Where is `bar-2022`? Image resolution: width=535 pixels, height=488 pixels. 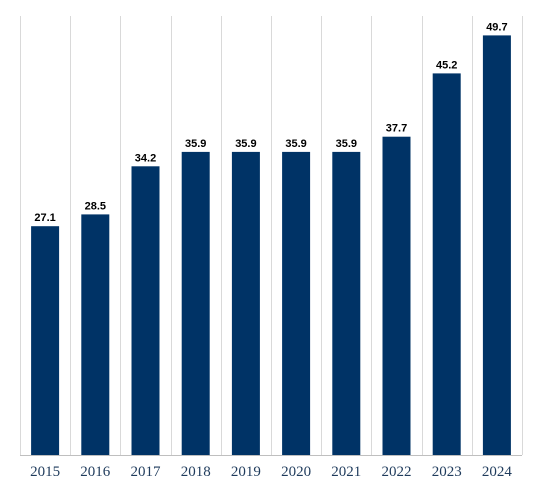
bar-2022 is located at coordinates (396, 295).